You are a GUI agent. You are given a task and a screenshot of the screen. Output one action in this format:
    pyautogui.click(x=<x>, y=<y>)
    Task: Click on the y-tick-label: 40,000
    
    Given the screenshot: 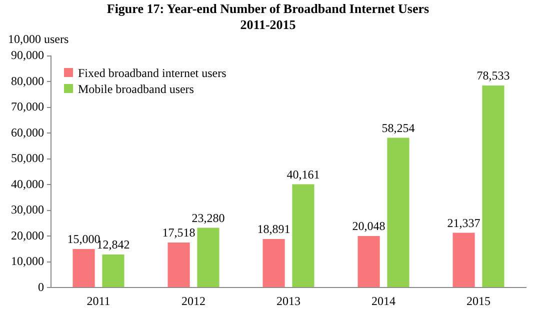 What is the action you would take?
    pyautogui.click(x=27, y=183)
    